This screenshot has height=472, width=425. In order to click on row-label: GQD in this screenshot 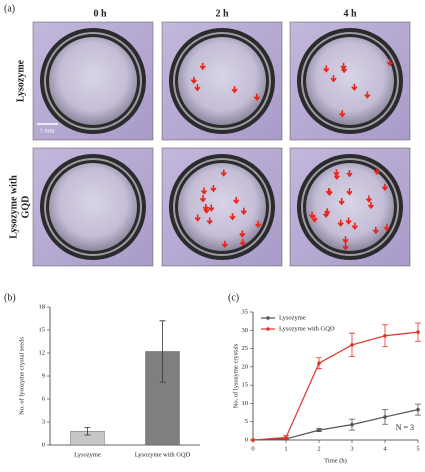, I will do `click(25, 207)`.